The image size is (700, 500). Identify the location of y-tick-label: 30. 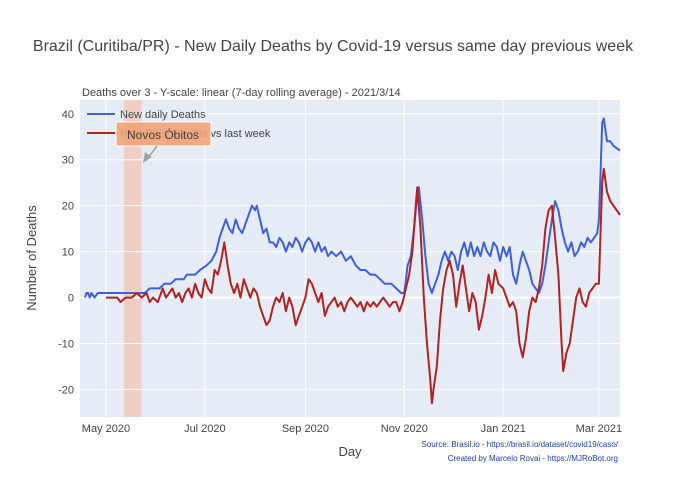
(68, 161).